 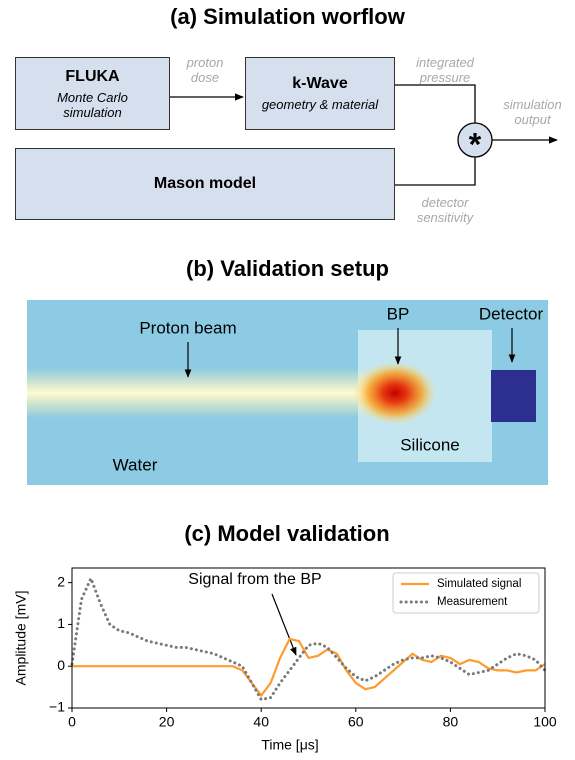 I want to click on setup-label: Silicone, so click(x=430, y=444).